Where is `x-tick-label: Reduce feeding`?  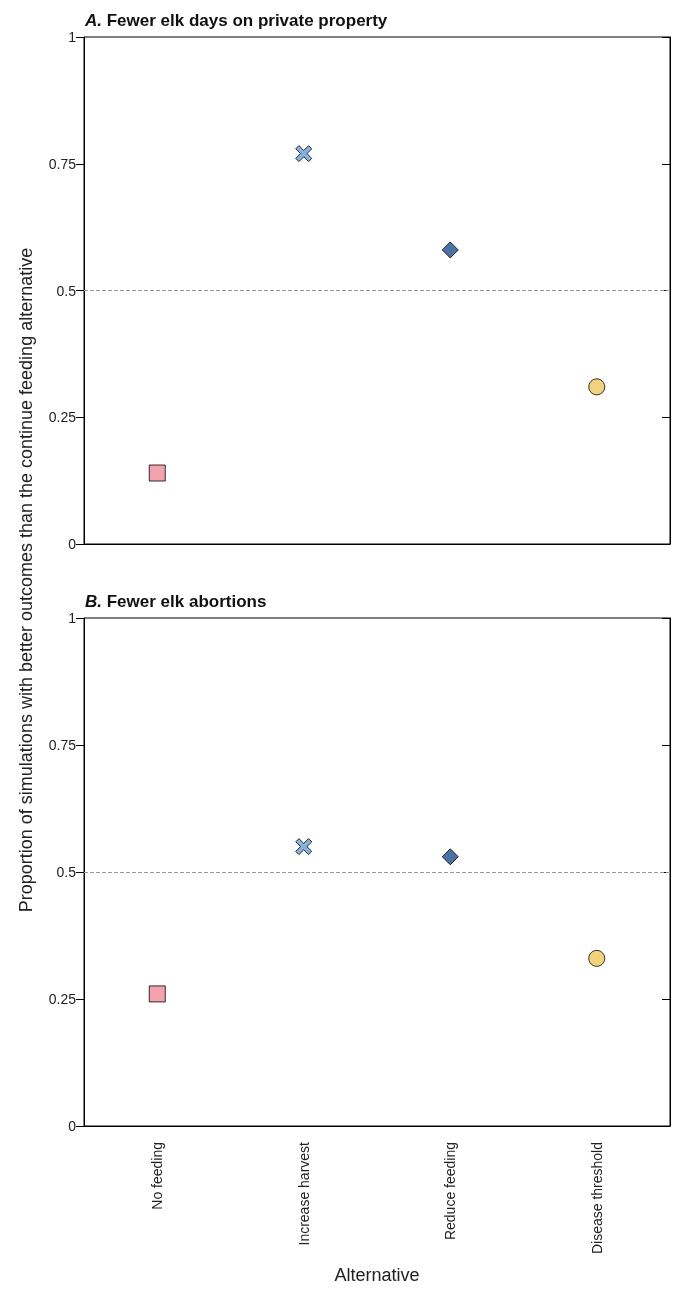 x-tick-label: Reduce feeding is located at coordinates (450, 1191).